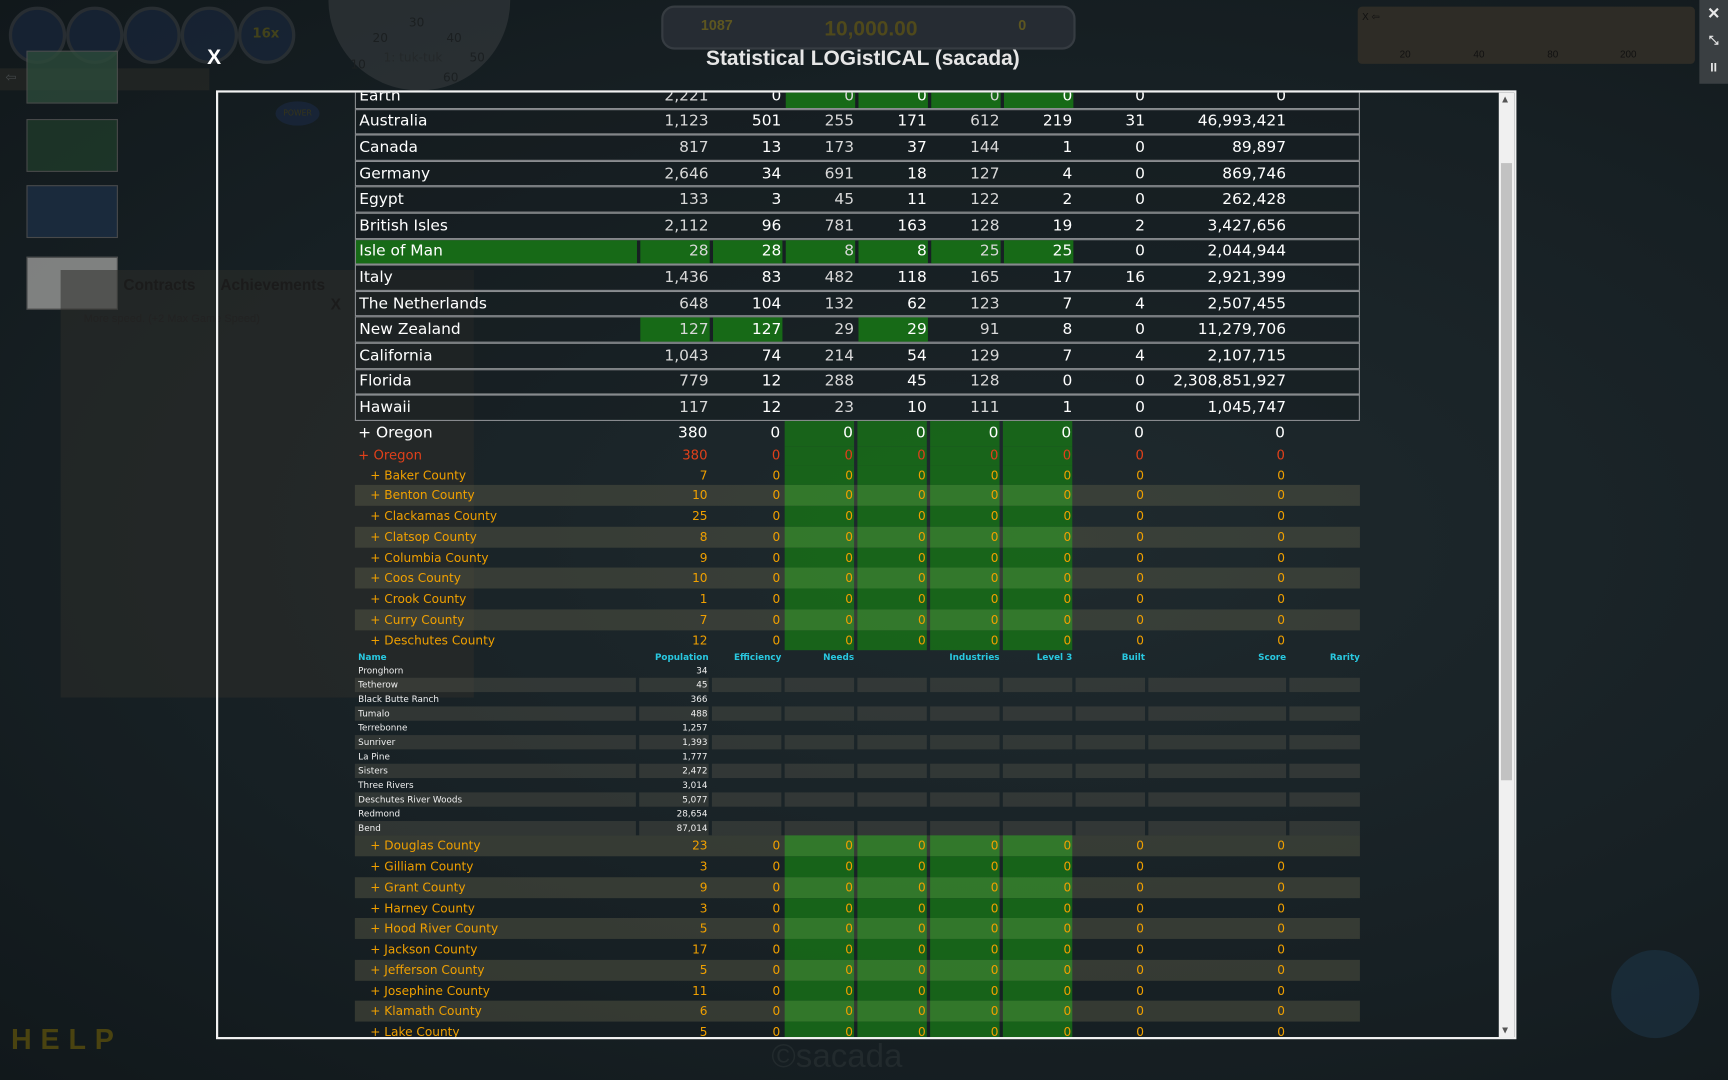 The image size is (1728, 1080). What do you see at coordinates (1405, 54) in the screenshot?
I see `speed-tick: 20` at bounding box center [1405, 54].